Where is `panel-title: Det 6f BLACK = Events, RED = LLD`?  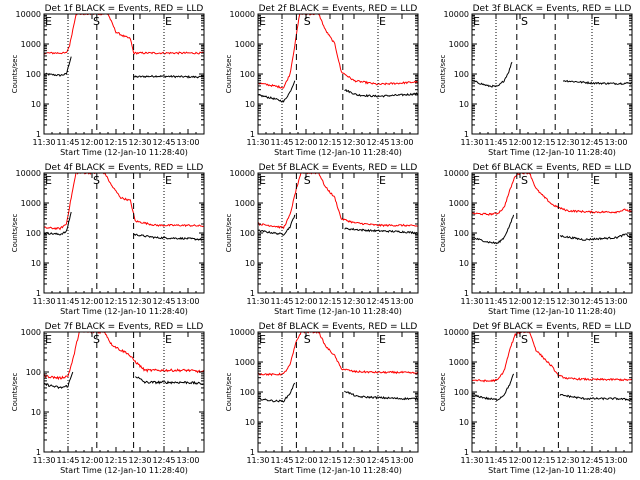 panel-title: Det 6f BLACK = Events, RED = LLD is located at coordinates (552, 168).